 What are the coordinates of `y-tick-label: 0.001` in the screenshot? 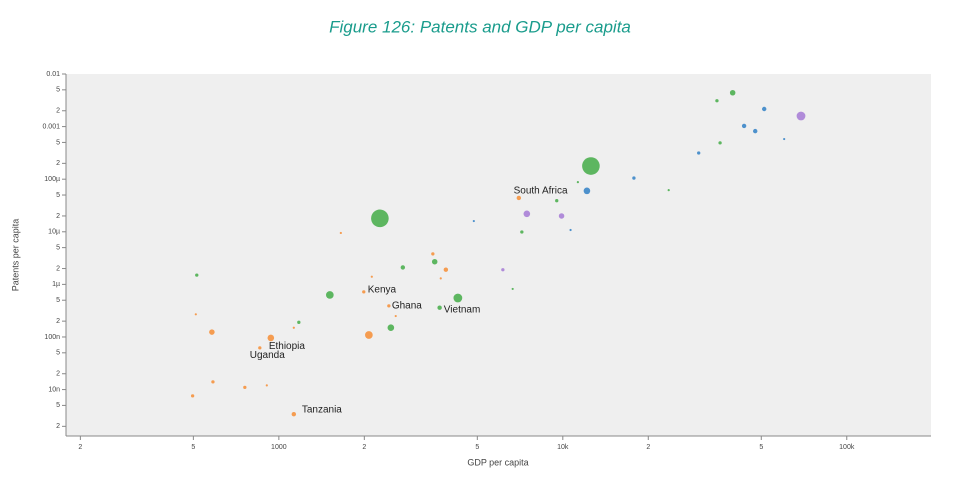 It's located at (51, 126).